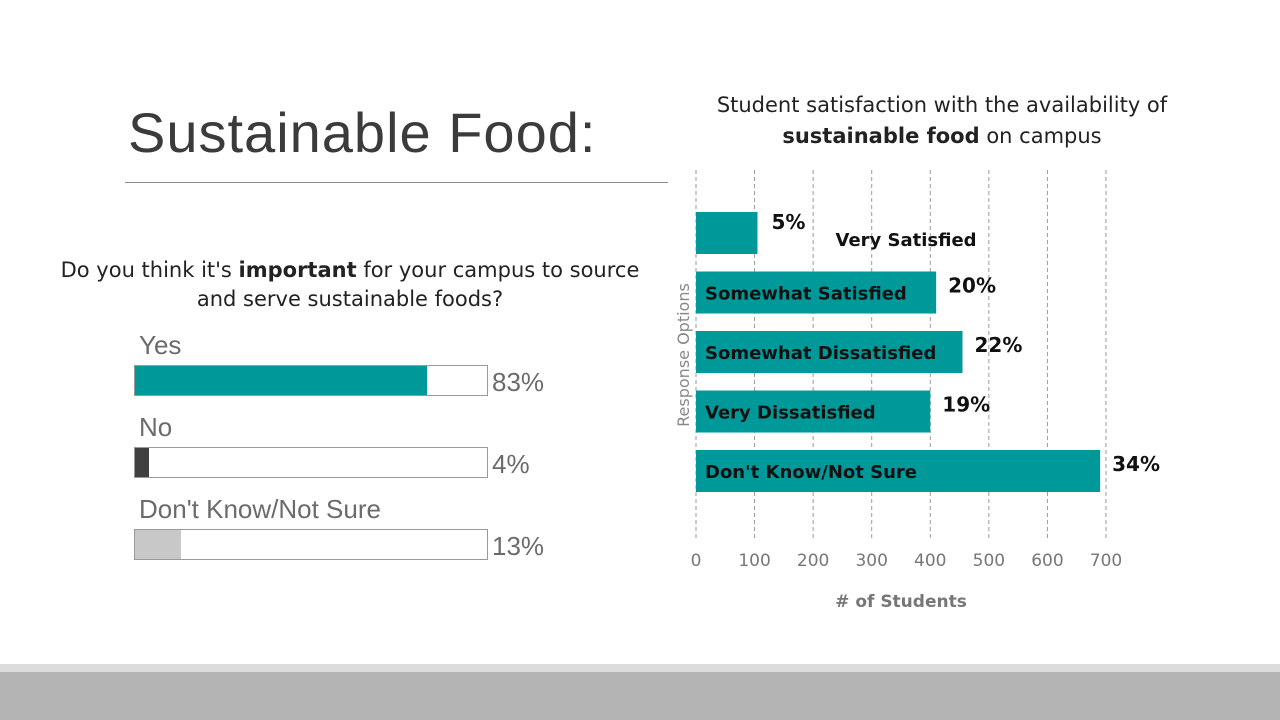  I want to click on x-tick-label: 0, so click(696, 561).